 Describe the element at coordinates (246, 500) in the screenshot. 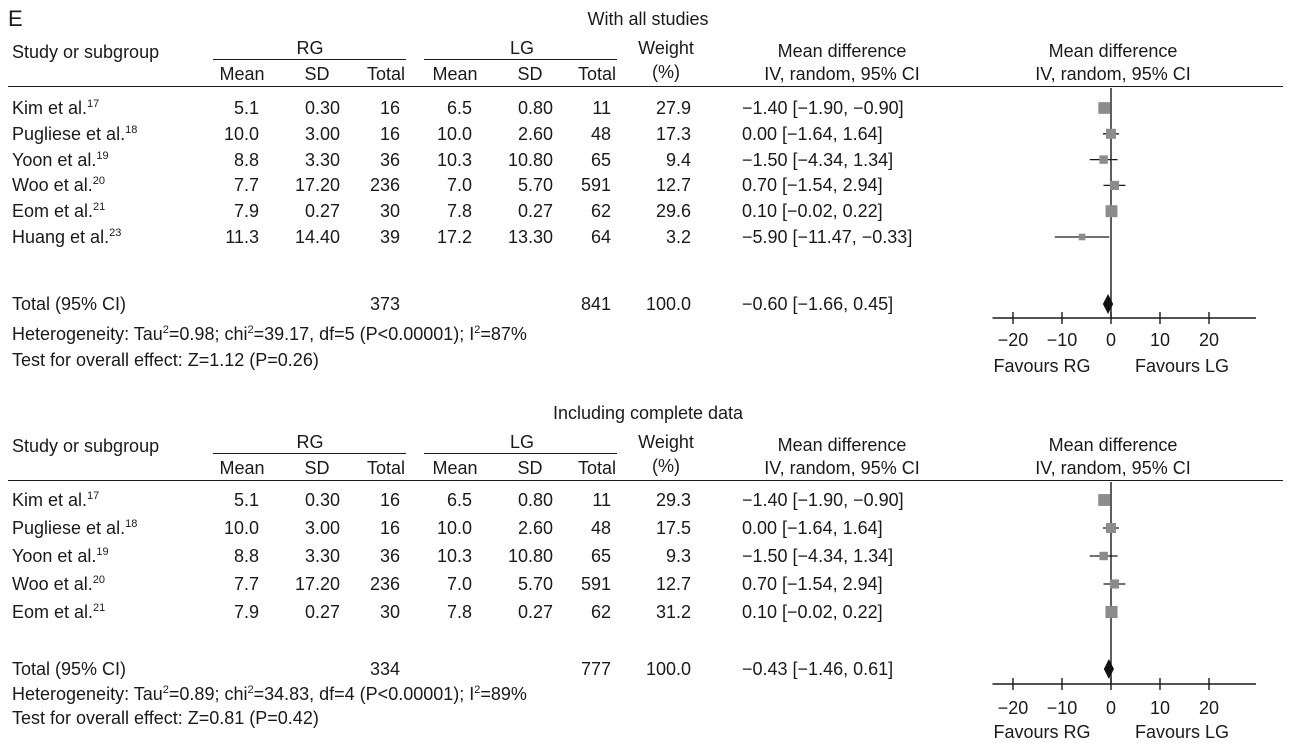

I see `rg-mean: 5.1` at that location.